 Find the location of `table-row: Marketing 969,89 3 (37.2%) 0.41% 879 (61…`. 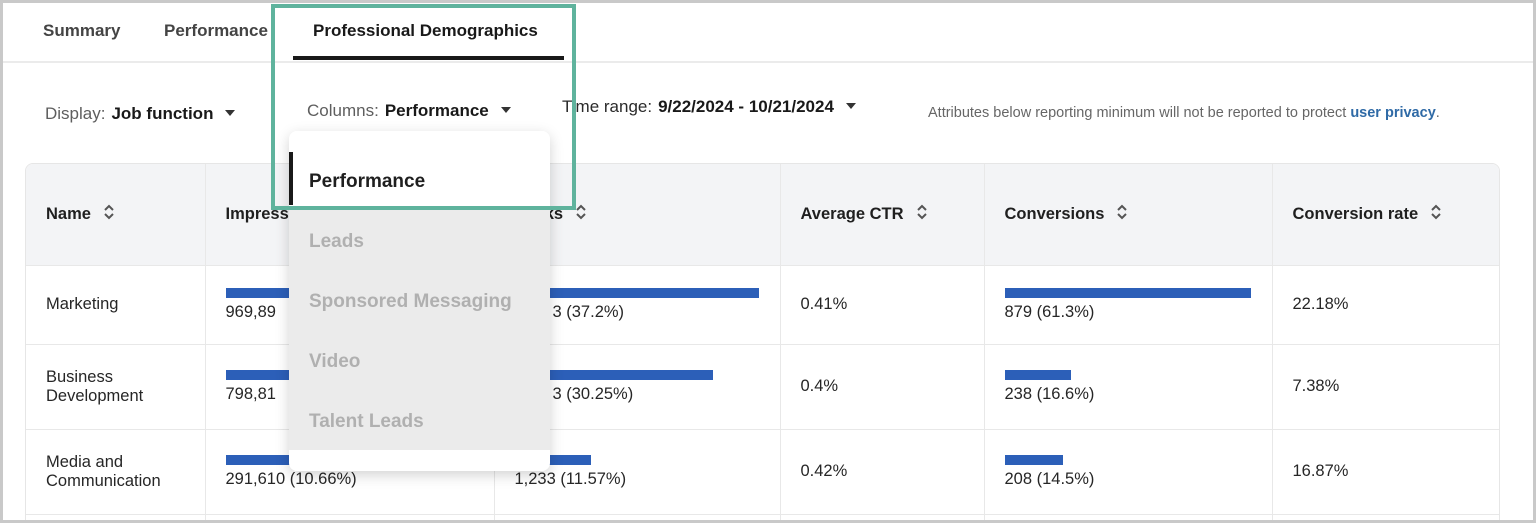

table-row: Marketing 969,89 3 (37.2%) 0.41% 879 (61… is located at coordinates (762, 305).